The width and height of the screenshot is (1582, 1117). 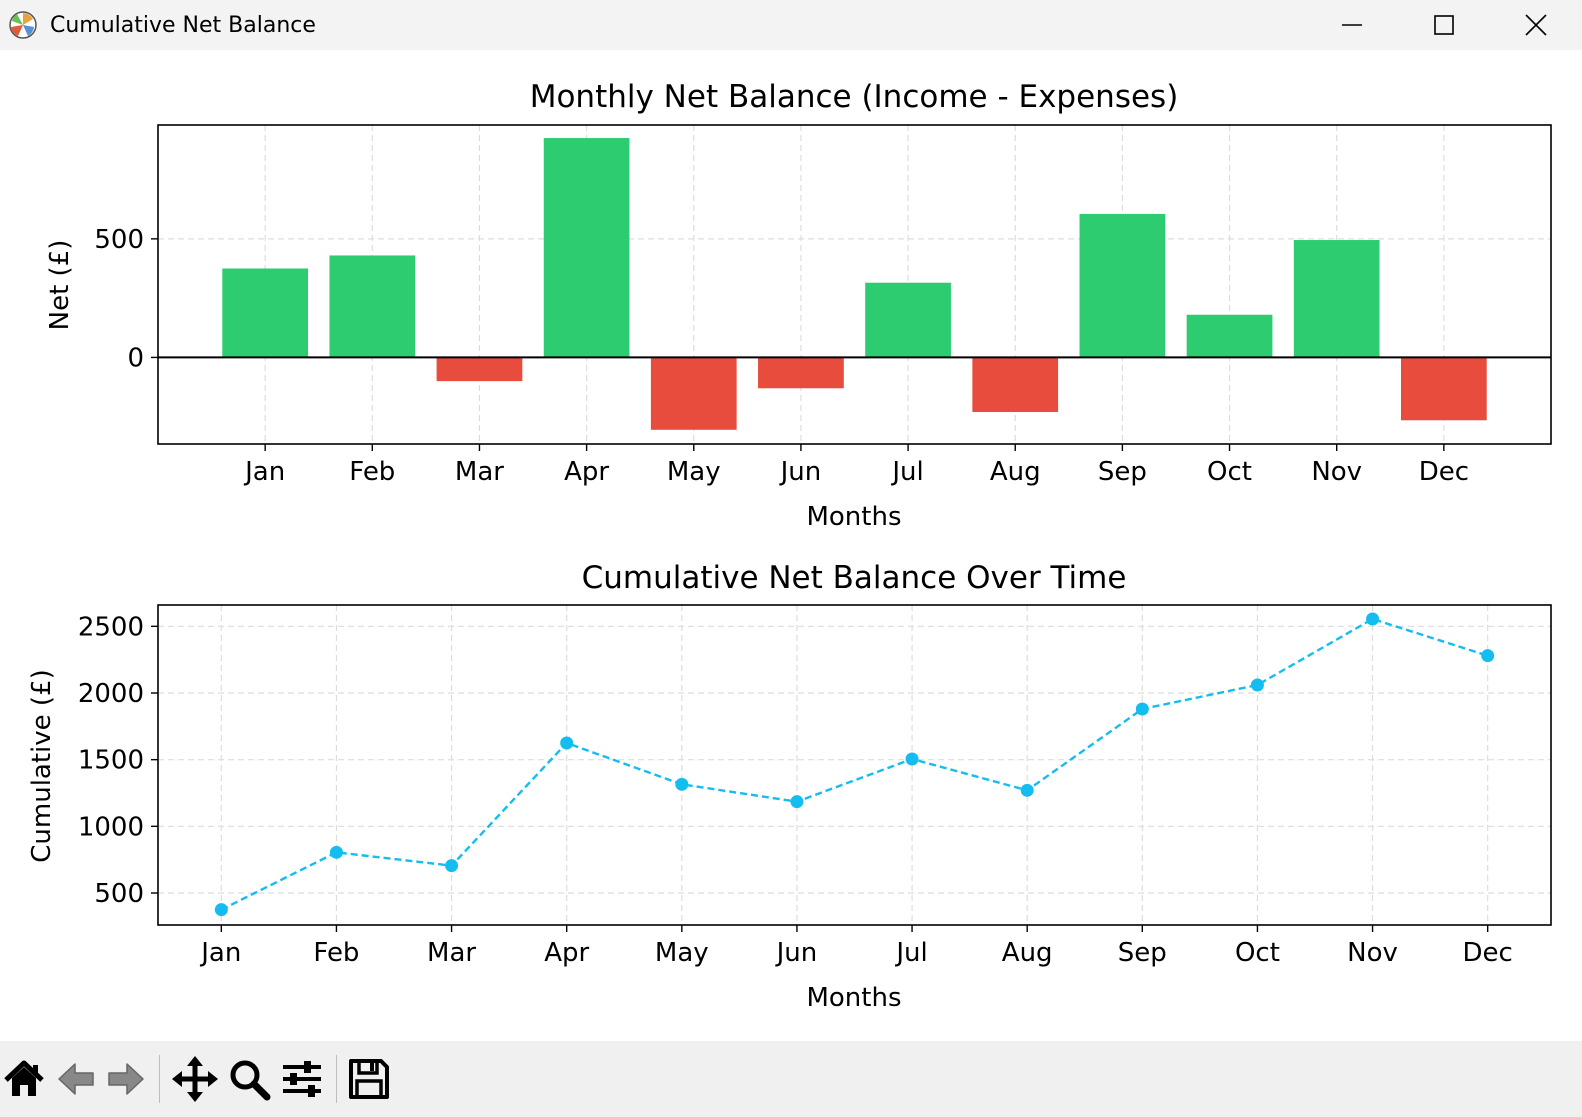 I want to click on bar-chart-xtick-label: Nov, so click(x=1336, y=472).